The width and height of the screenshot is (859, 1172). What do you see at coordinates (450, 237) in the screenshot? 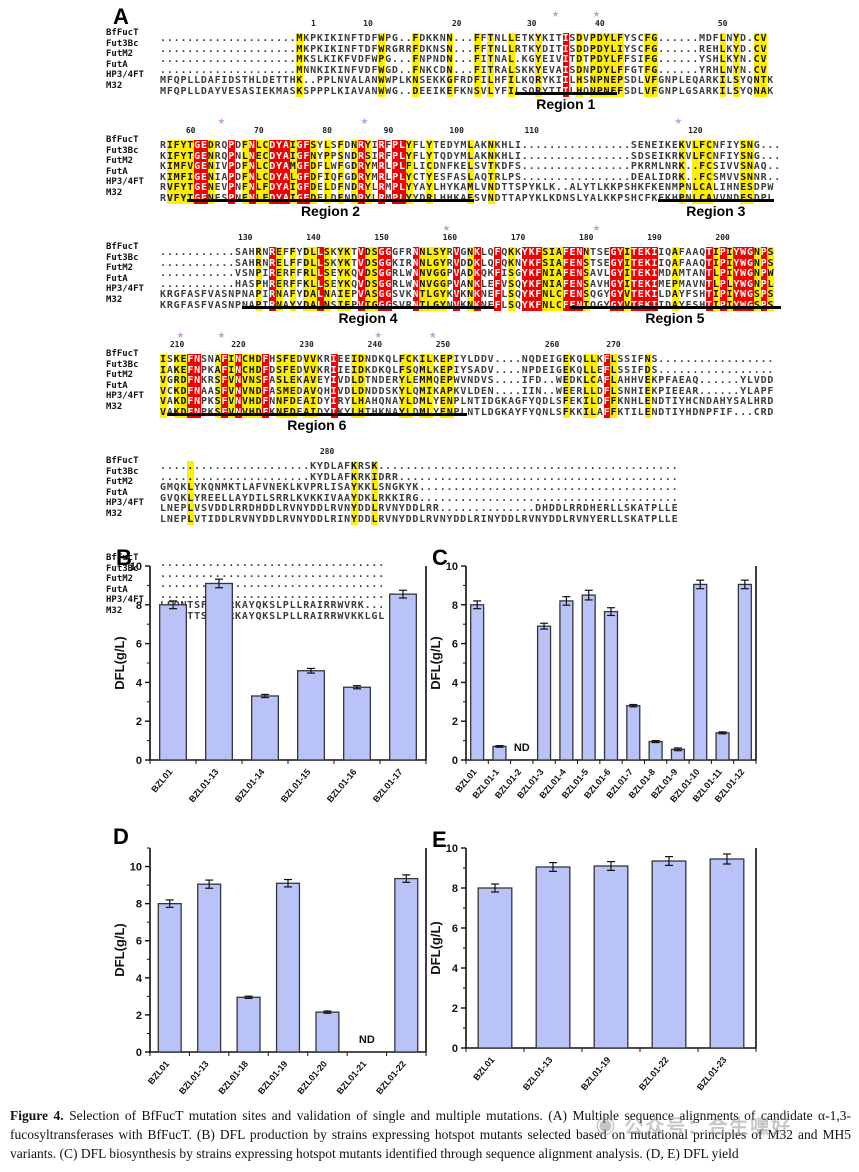
I see `ruler-tick: 160` at bounding box center [450, 237].